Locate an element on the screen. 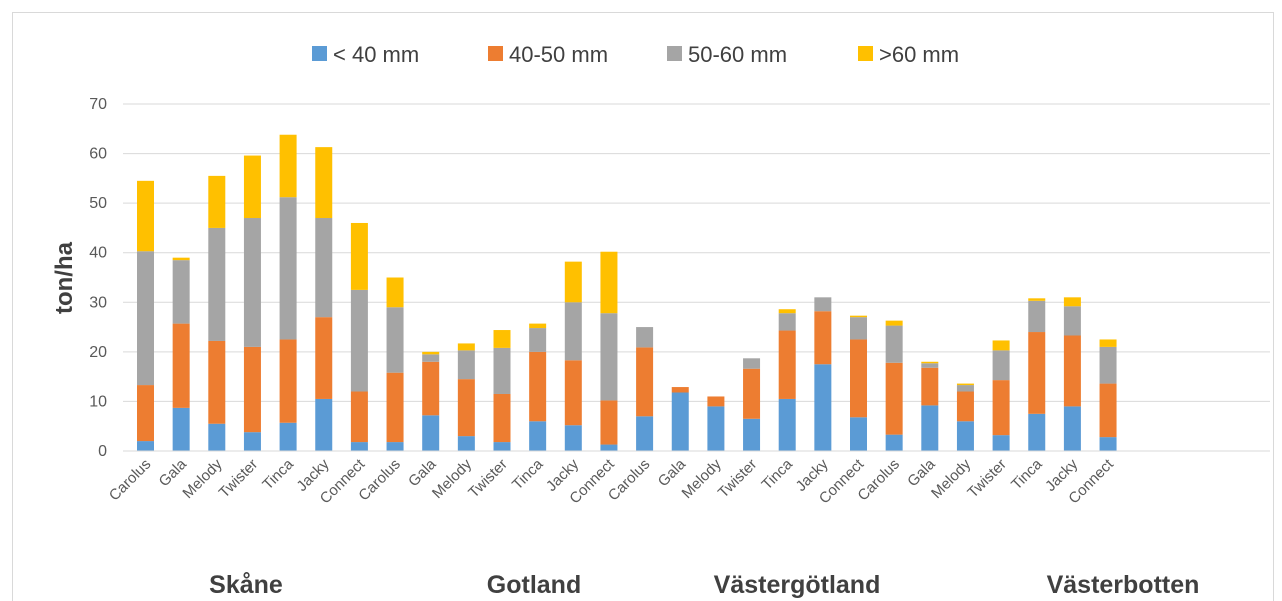  legend: < 40 mm 40-50 mm 50-60 mm >60 mm is located at coordinates (635, 54).